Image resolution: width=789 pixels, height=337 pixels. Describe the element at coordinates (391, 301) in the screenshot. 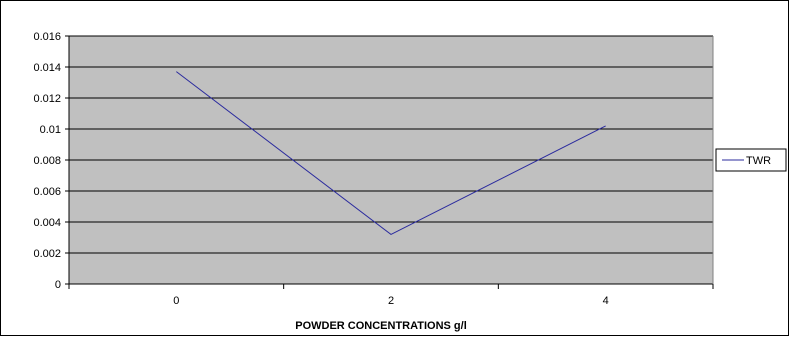

I see `x-tick-label: 2` at that location.